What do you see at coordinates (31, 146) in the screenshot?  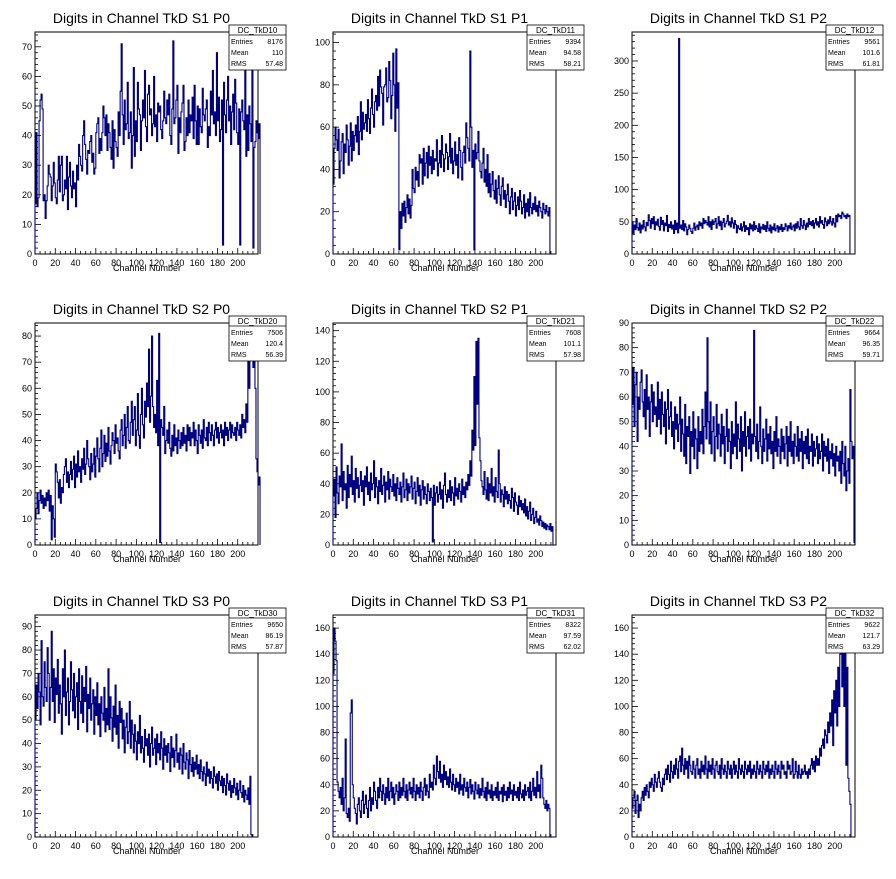 I see `y-axis: 0 10 20 30 40 50 60 70` at bounding box center [31, 146].